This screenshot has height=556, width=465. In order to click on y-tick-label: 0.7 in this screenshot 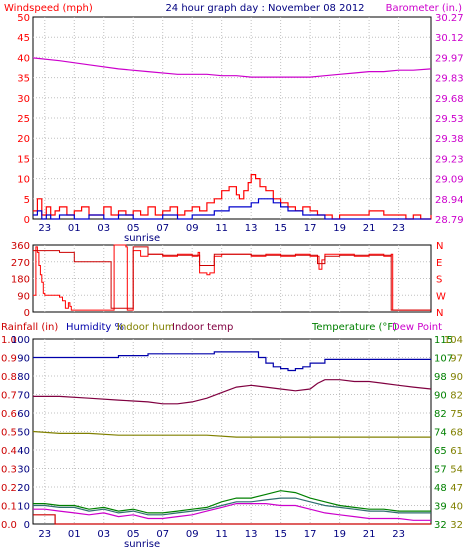, I will do `click(9, 396)`.